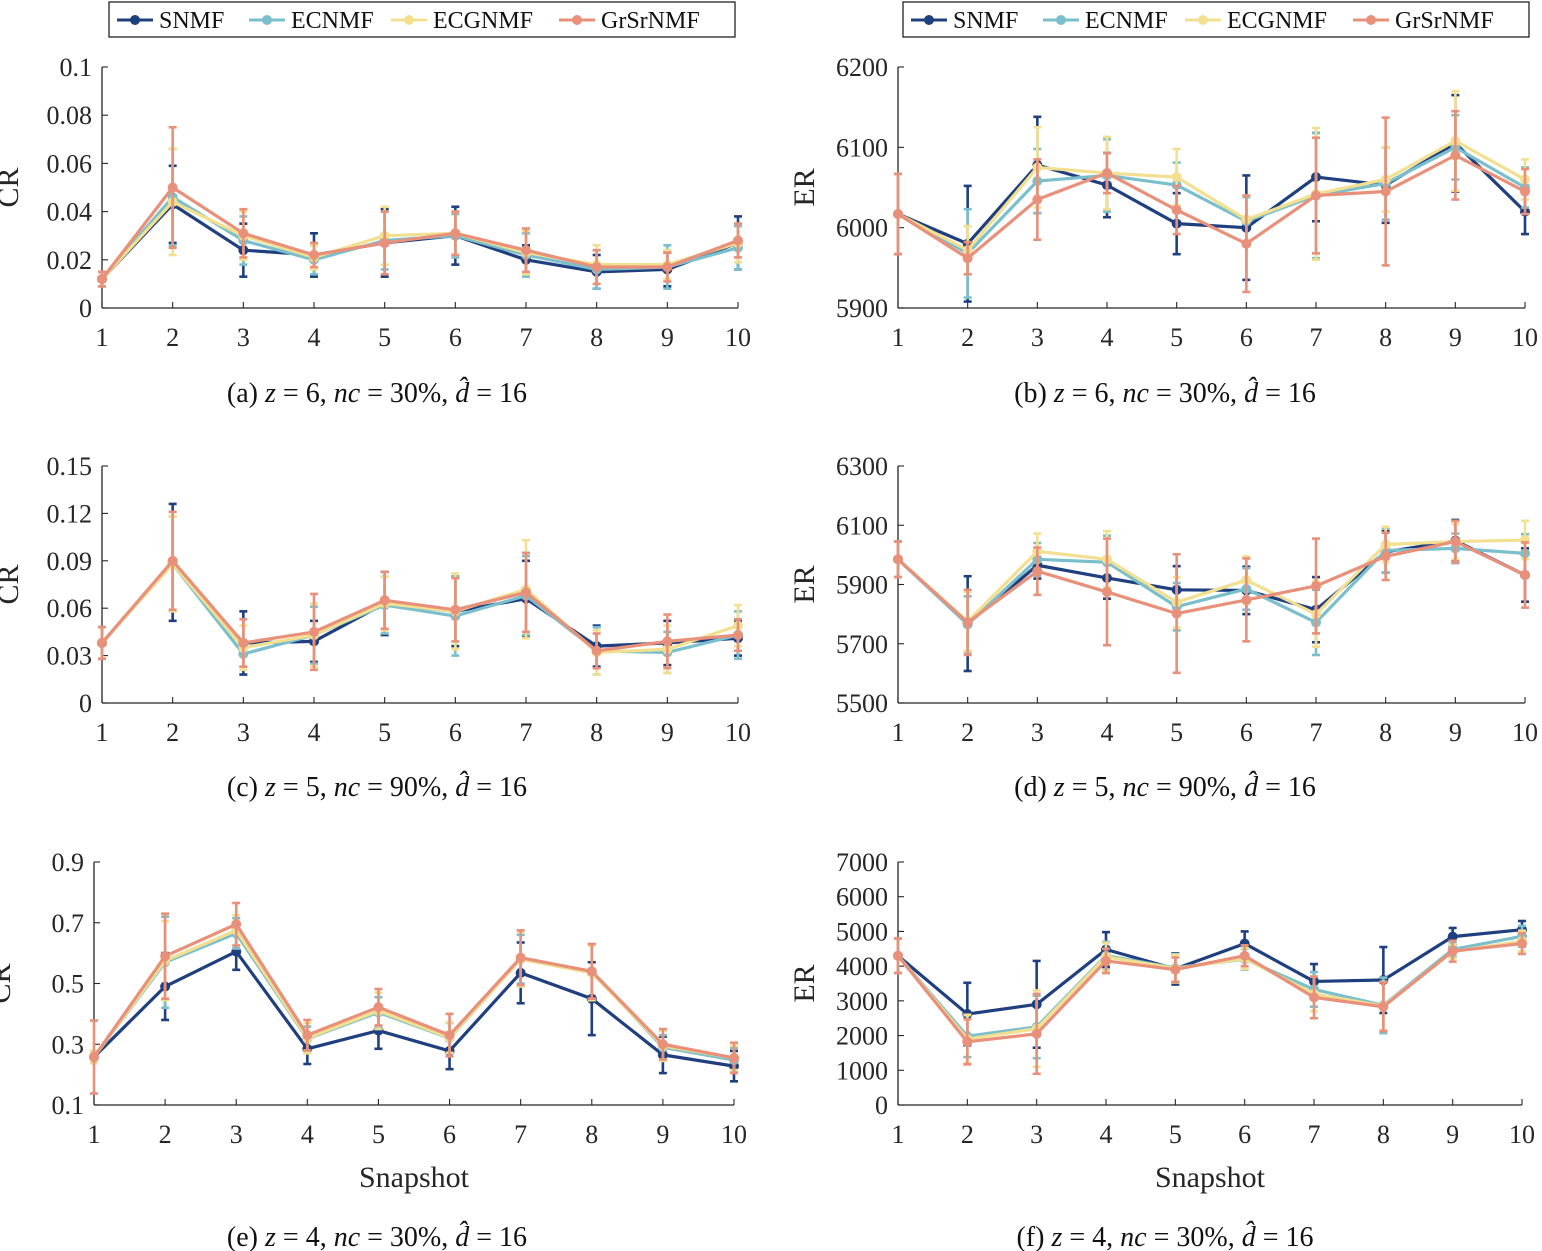  I want to click on y-tick-label: 0.03, so click(70, 656).